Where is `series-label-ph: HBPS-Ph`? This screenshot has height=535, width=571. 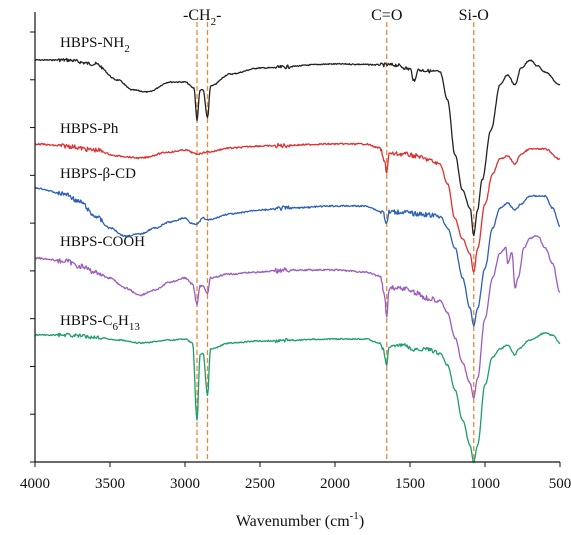
series-label-ph: HBPS-Ph is located at coordinates (89, 129).